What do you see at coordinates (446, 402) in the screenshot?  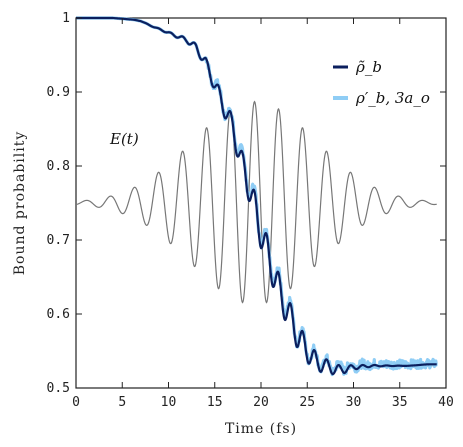 I see `x-tick-label: 40` at bounding box center [446, 402].